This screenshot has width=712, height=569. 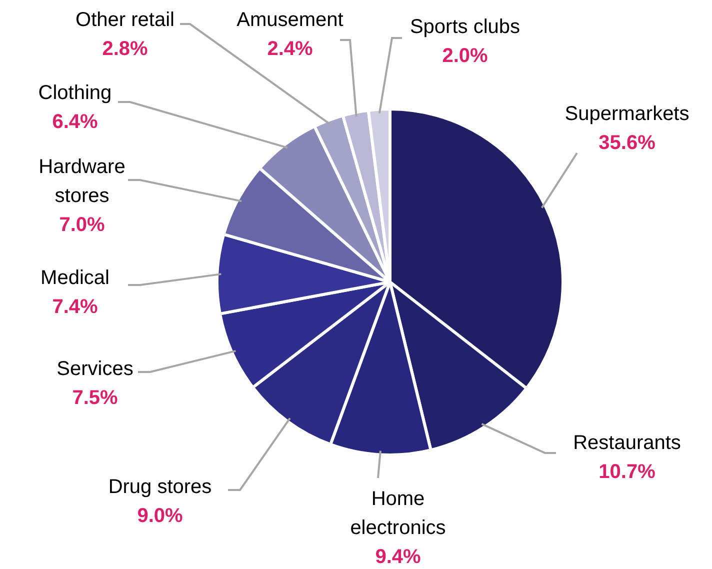 I want to click on slice-label: Medical, so click(x=75, y=278).